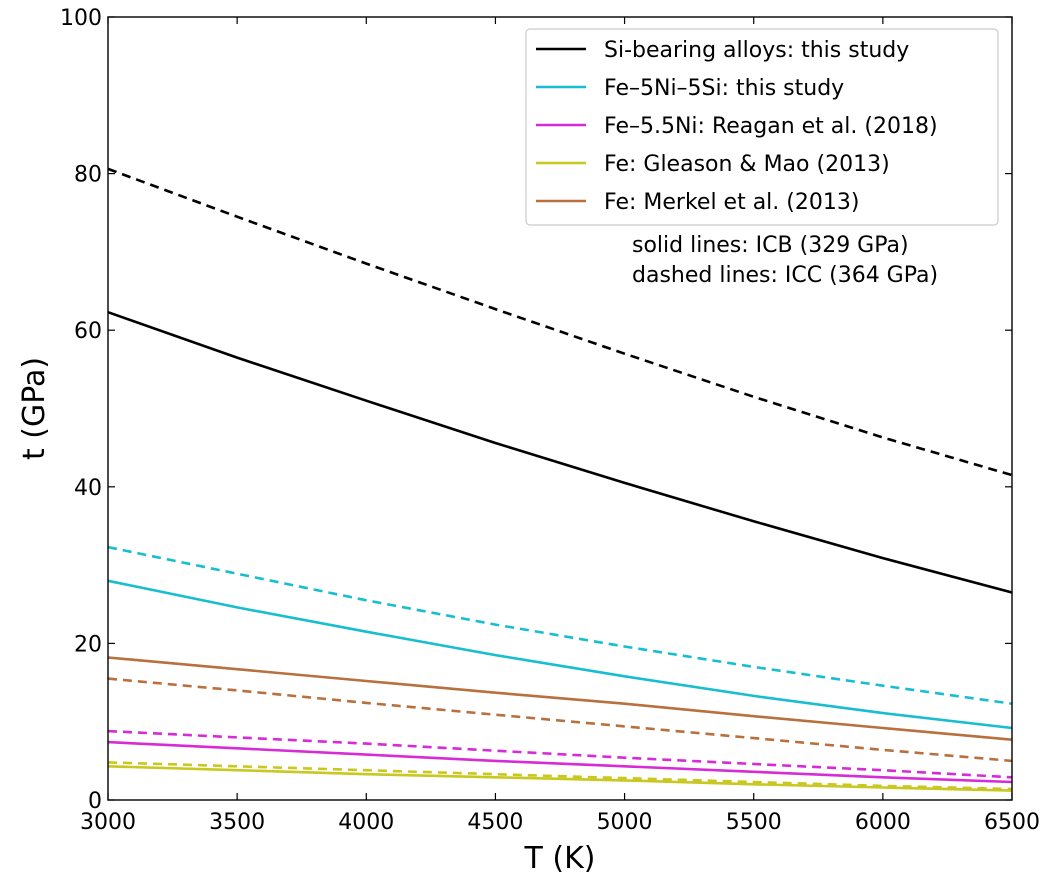  I want to click on legend-label: Si-bearing alloys: this study, so click(756, 50).